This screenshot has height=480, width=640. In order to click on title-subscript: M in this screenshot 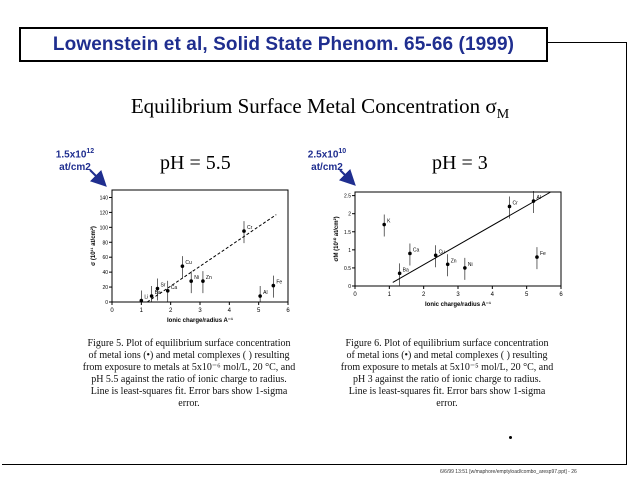, I will do `click(503, 114)`.